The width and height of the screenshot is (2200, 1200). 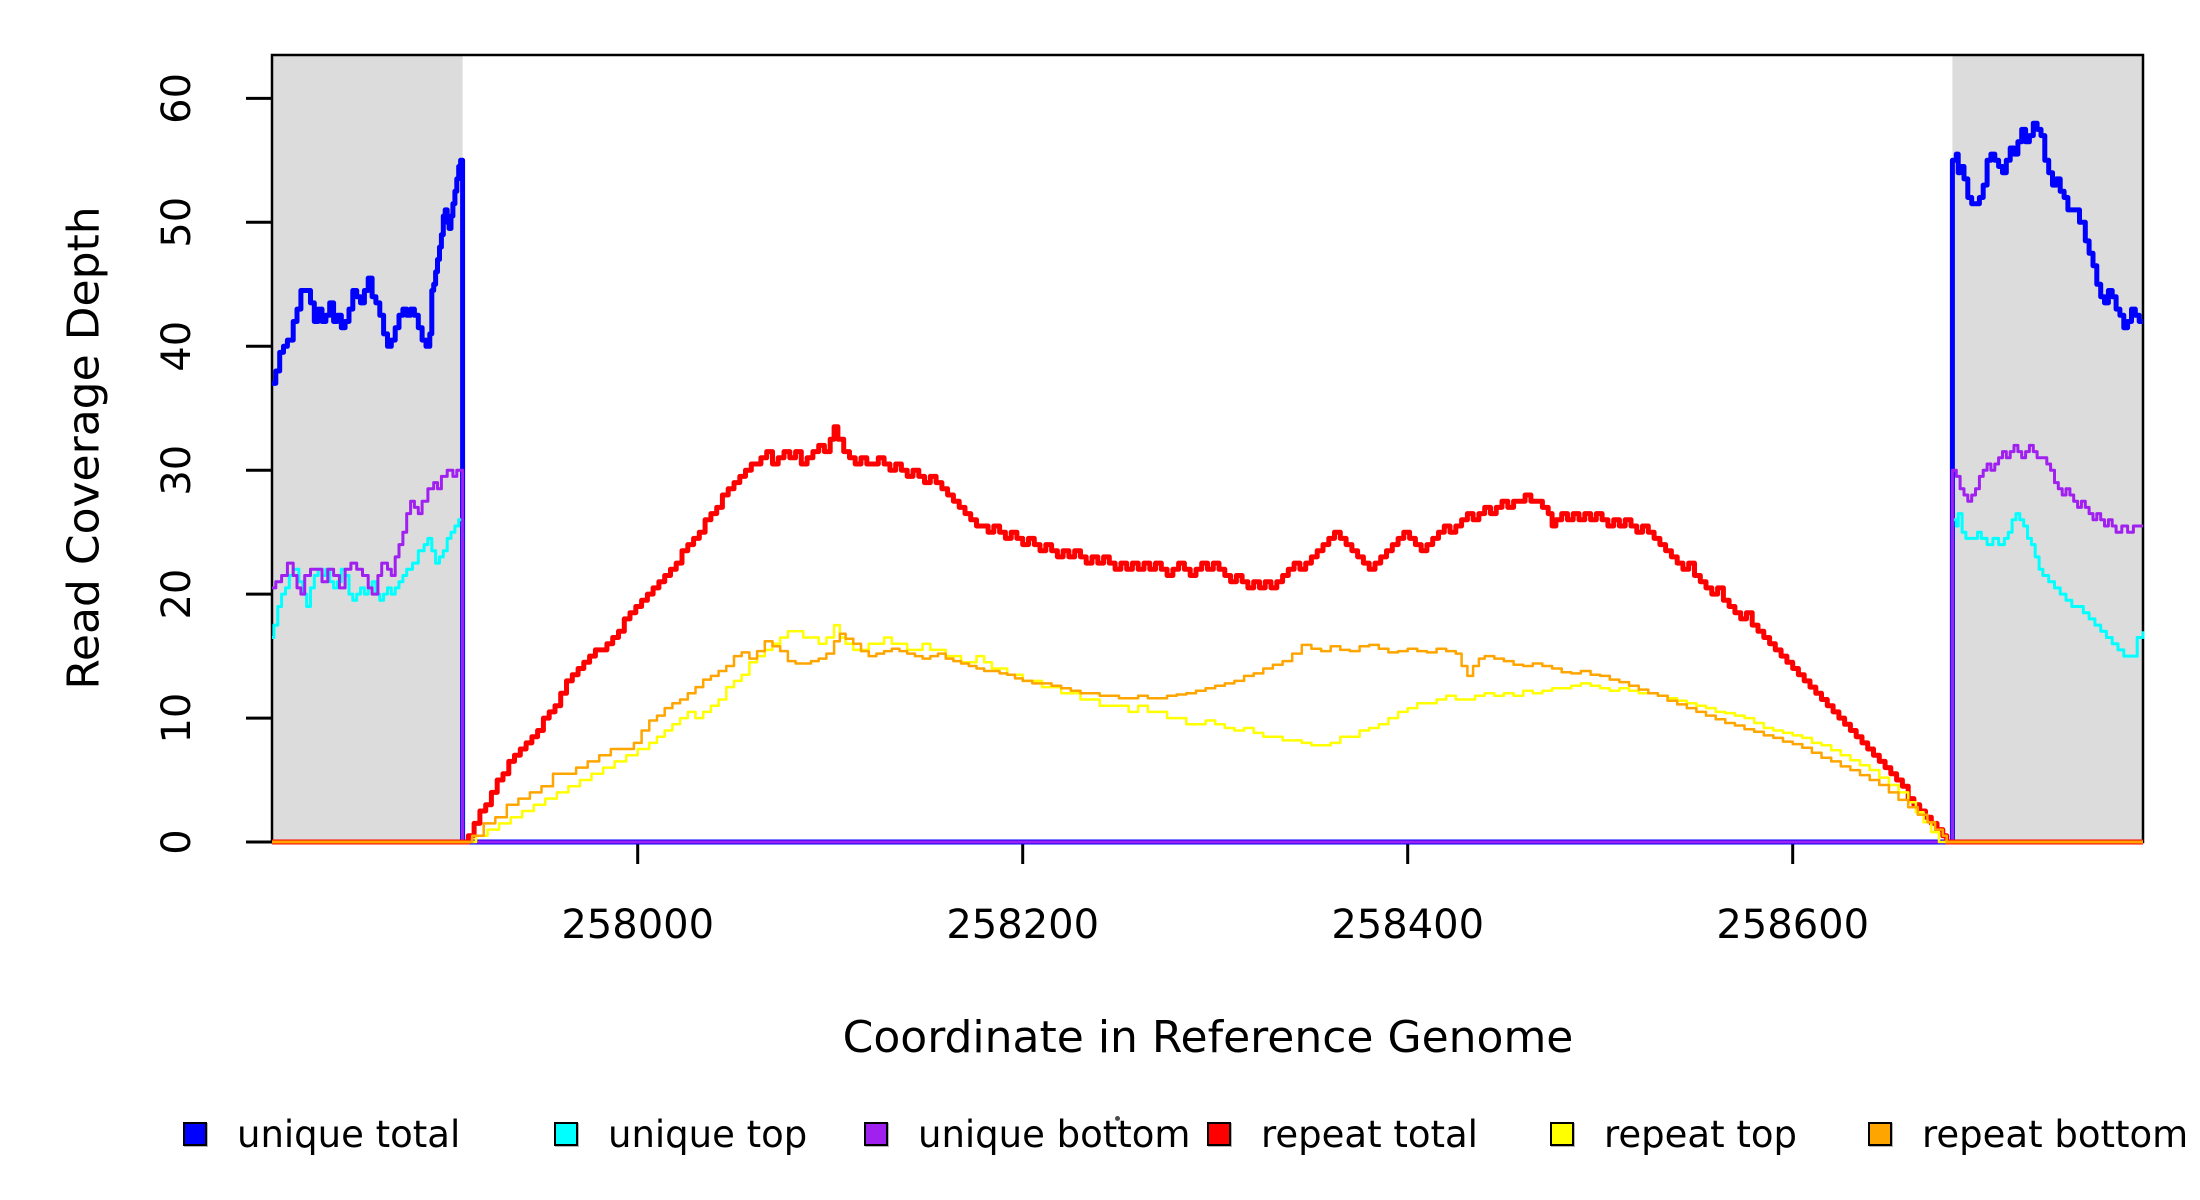 I want to click on legend-item-repeat-top: repeat top, so click(x=1673, y=1134).